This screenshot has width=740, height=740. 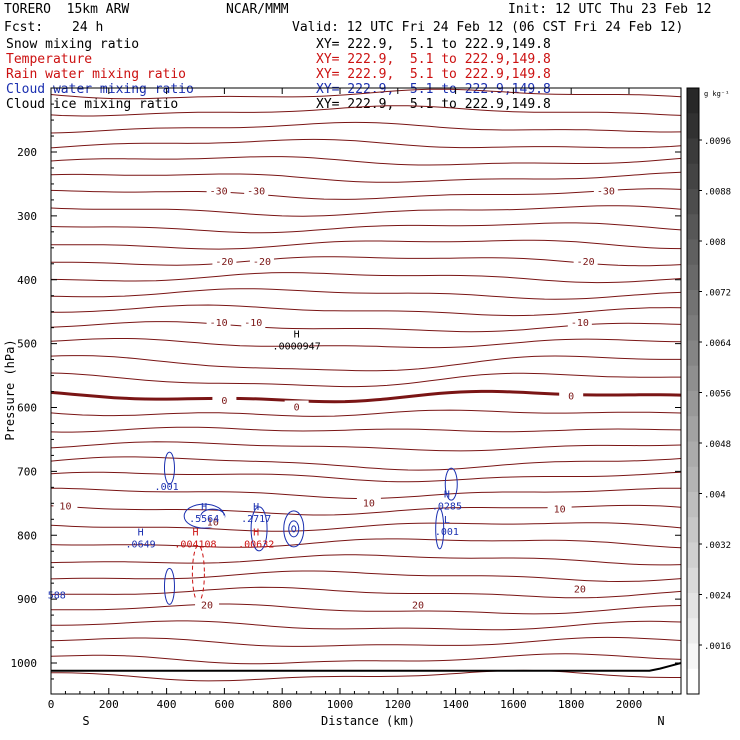 I want to click on colorbar-tick-label: .0088, so click(x=717, y=193).